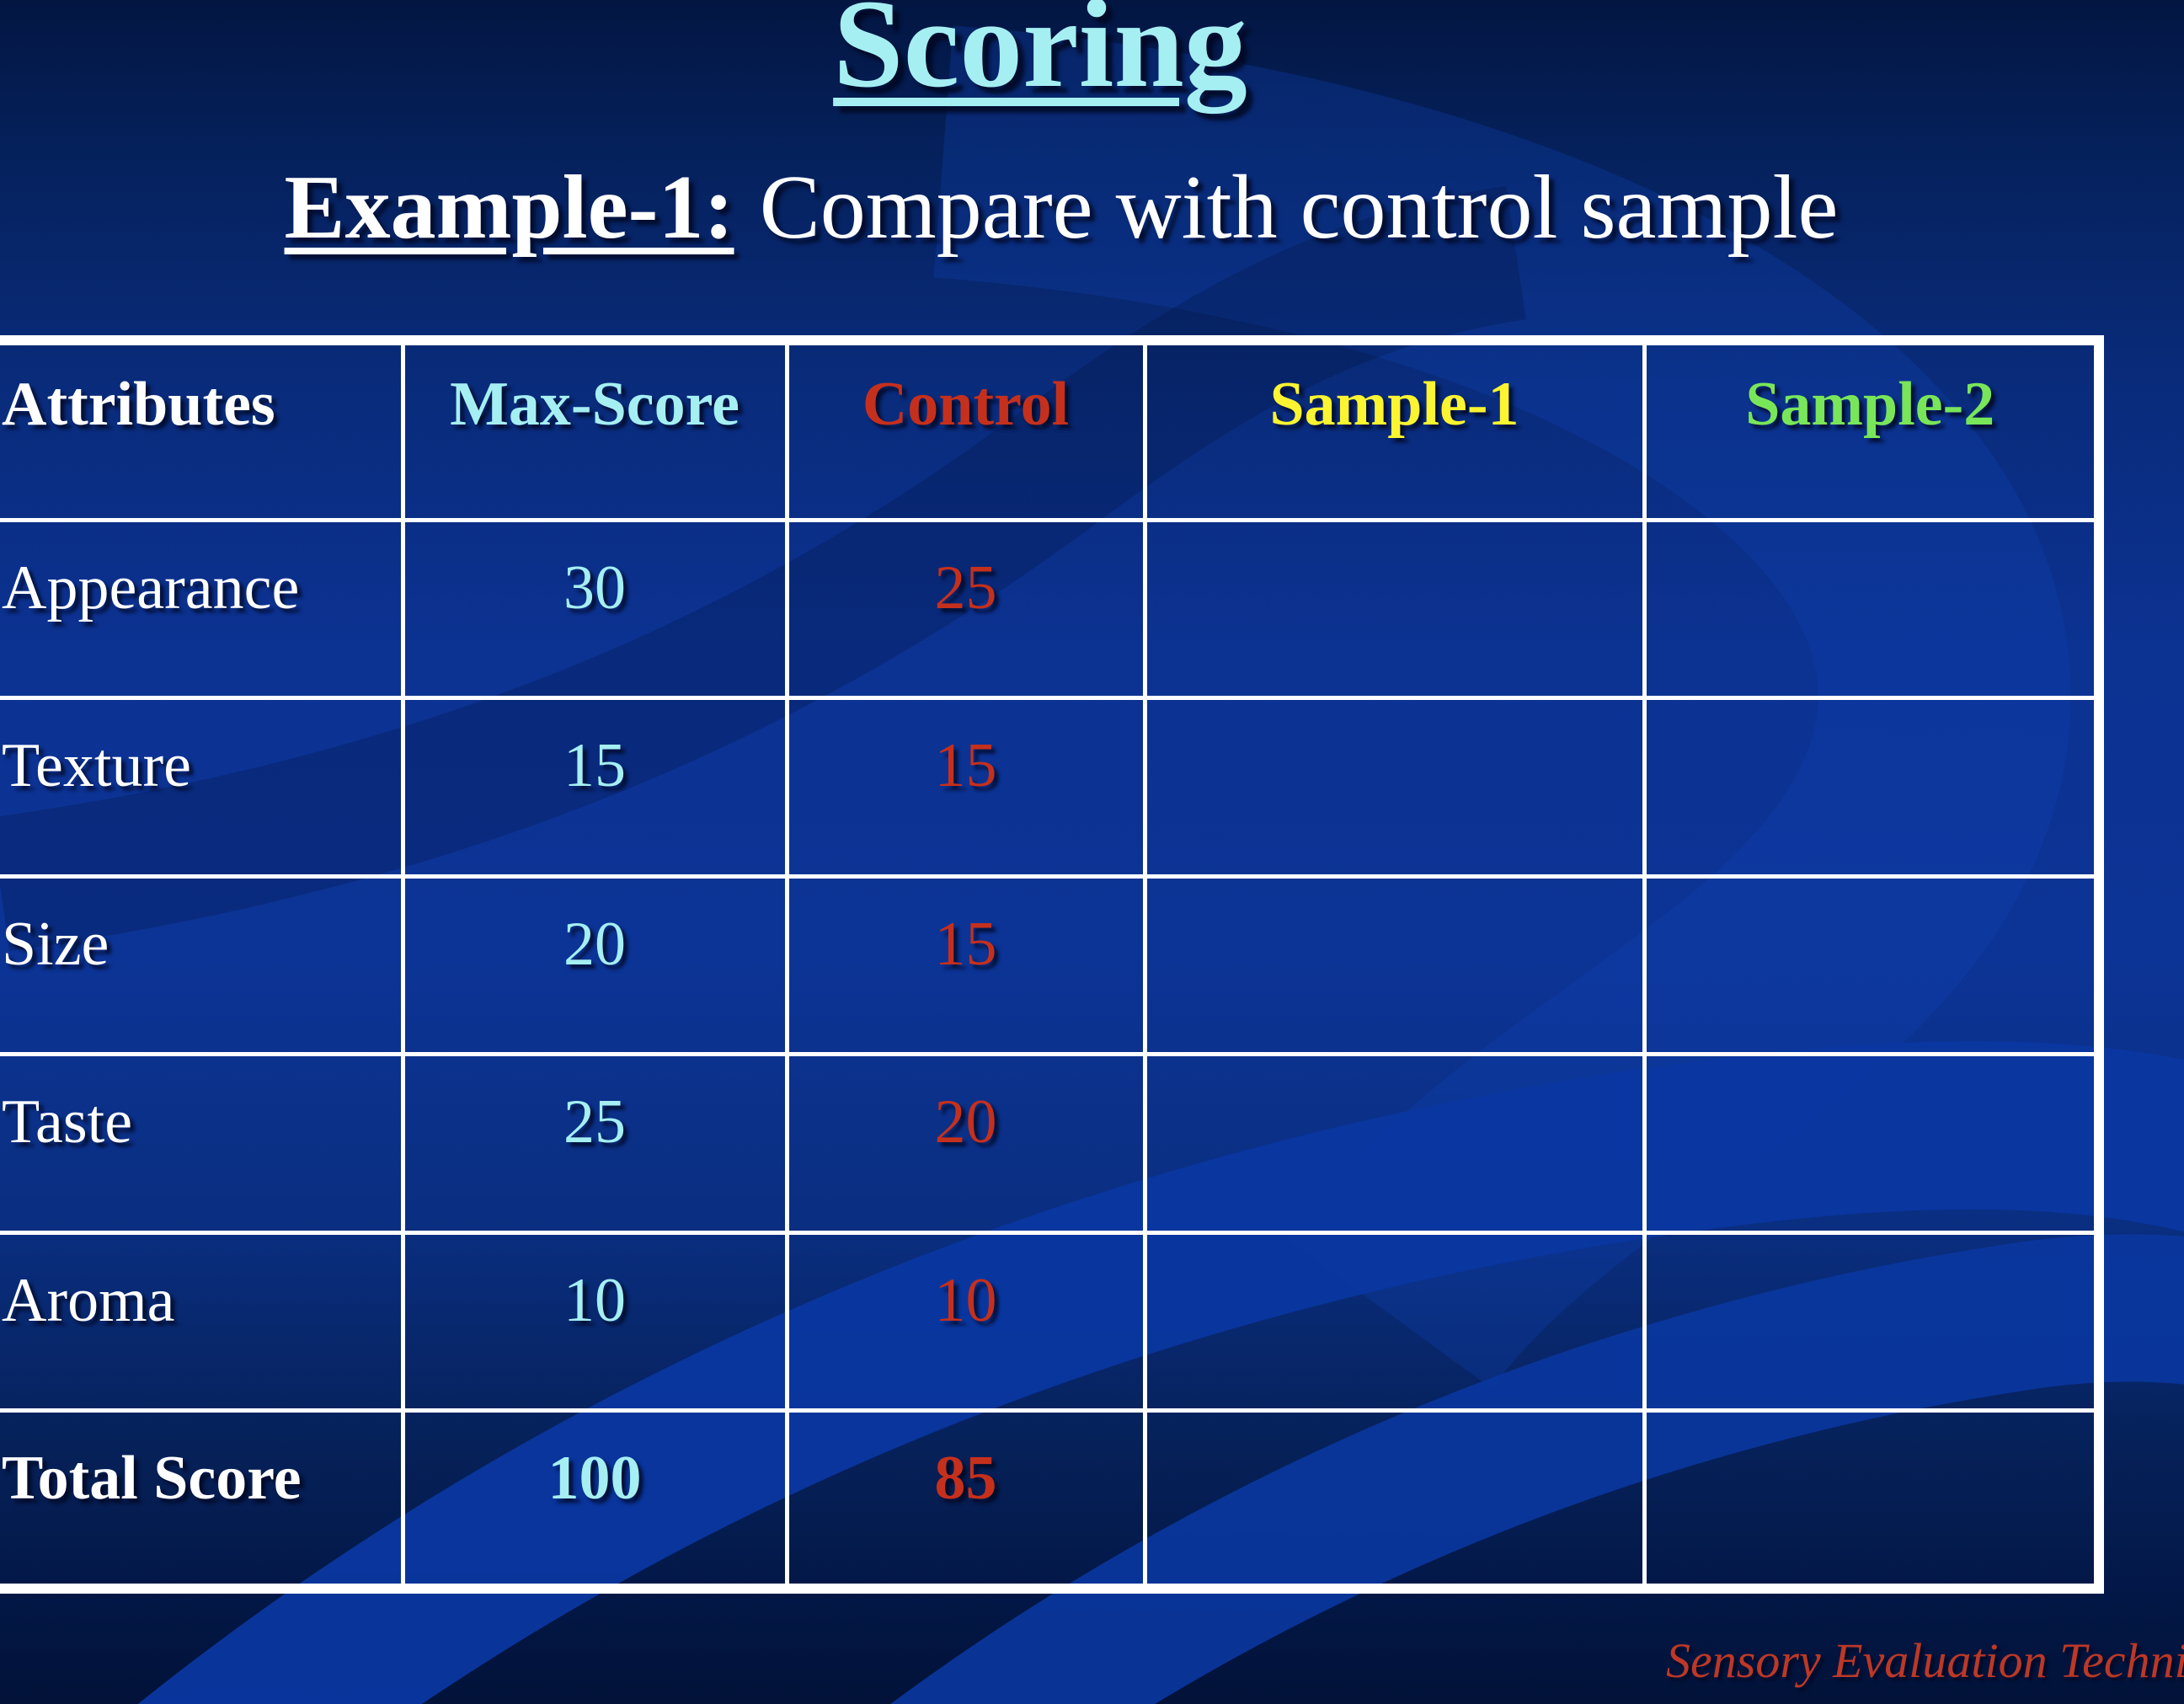 The height and width of the screenshot is (1704, 2184). What do you see at coordinates (1395, 430) in the screenshot?
I see `column-header-sample-1: Sample-1` at bounding box center [1395, 430].